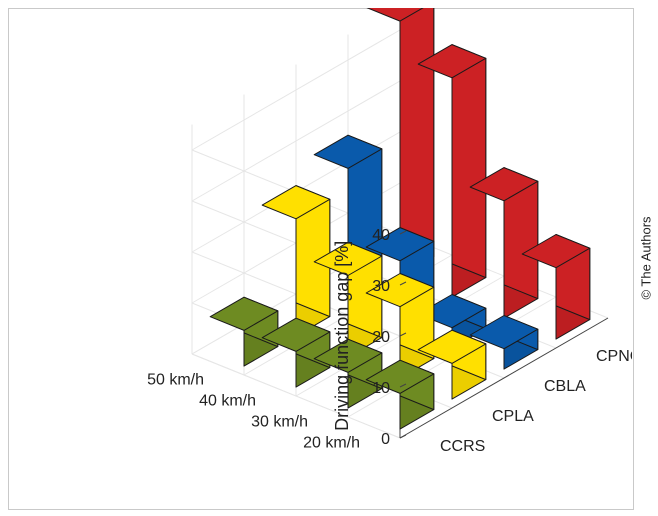 This screenshot has width=658, height=516. Describe the element at coordinates (381, 337) in the screenshot. I see `z-tick-label: 20` at that location.